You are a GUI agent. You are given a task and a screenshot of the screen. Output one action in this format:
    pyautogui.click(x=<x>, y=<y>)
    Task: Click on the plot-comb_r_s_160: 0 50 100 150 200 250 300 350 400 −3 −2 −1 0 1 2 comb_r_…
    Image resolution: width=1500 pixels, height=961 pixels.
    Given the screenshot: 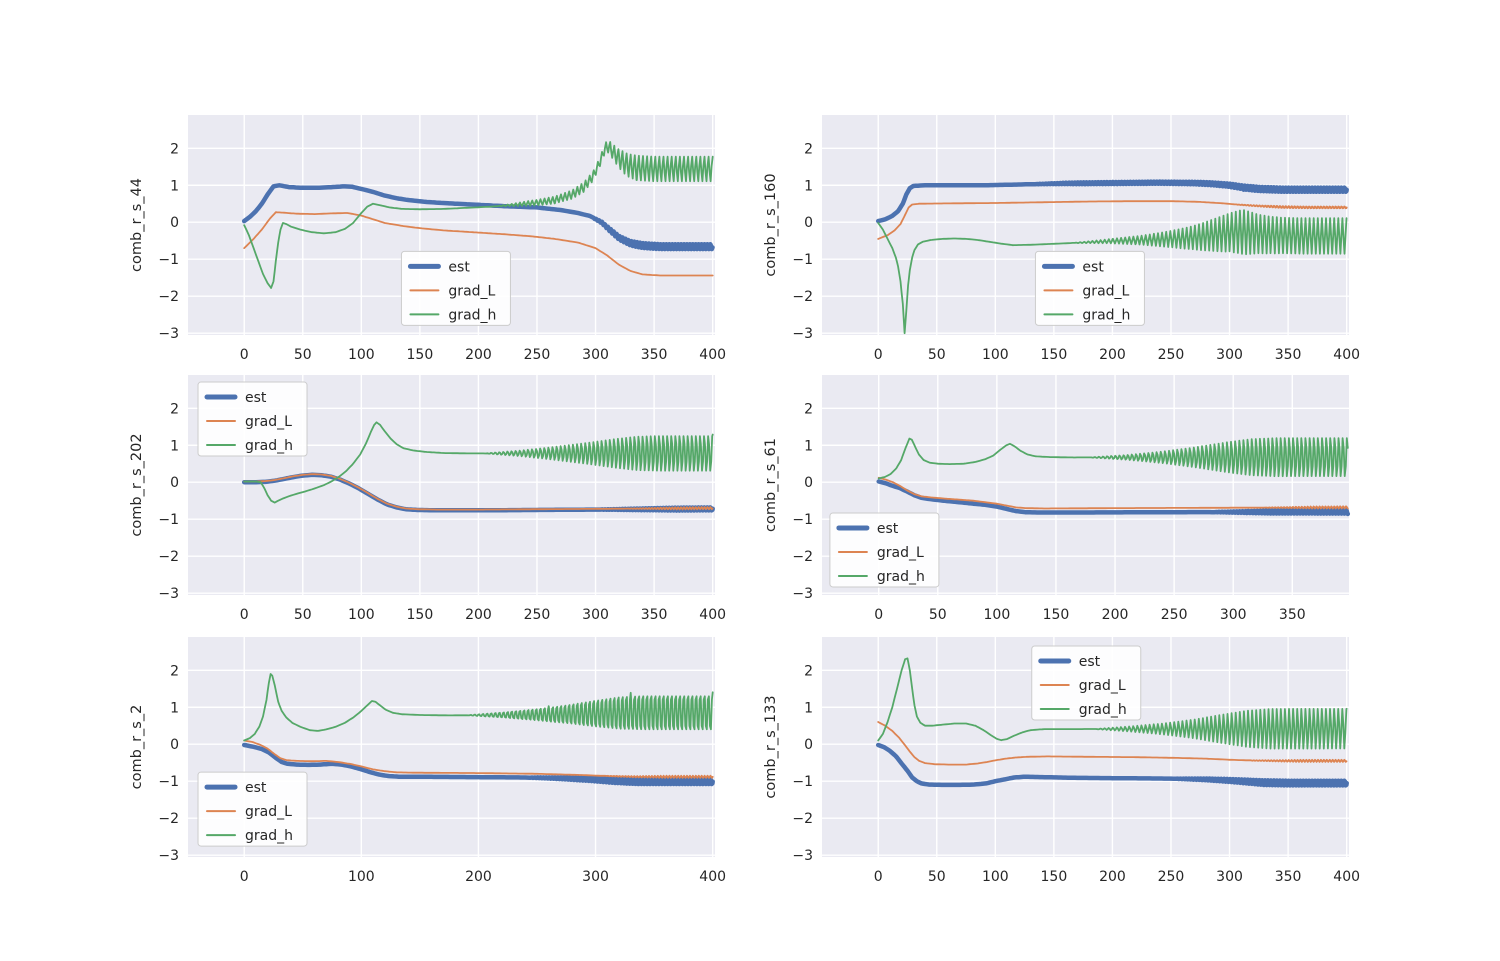 What is the action you would take?
    pyautogui.click(x=1061, y=239)
    